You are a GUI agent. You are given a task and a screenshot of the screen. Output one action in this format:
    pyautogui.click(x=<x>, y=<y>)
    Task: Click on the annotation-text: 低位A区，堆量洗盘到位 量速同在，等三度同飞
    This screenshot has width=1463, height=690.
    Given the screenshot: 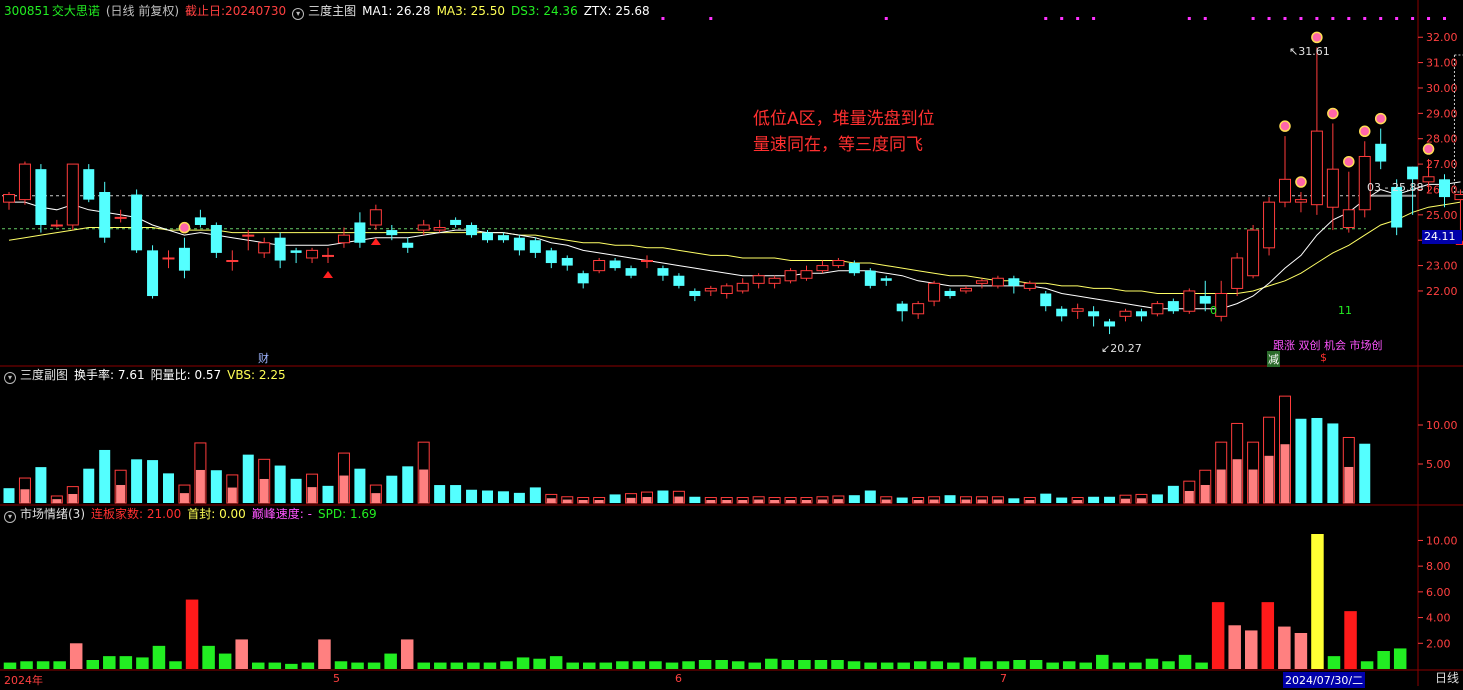 What is the action you would take?
    pyautogui.click(x=844, y=132)
    